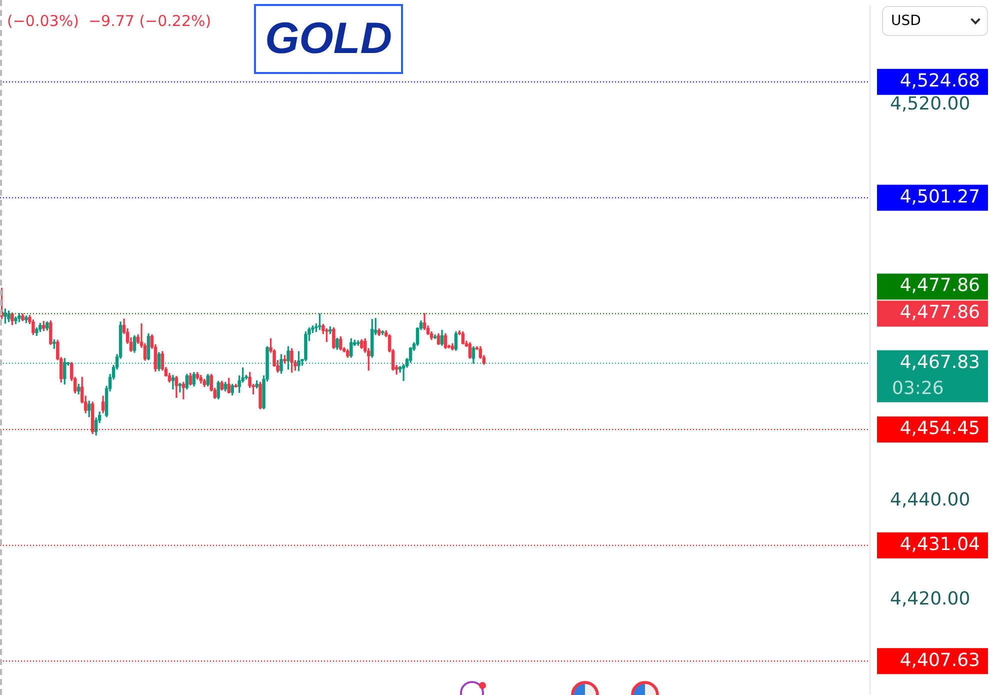 The width and height of the screenshot is (993, 695). What do you see at coordinates (930, 599) in the screenshot?
I see `y-tick-label: 4,420.00` at bounding box center [930, 599].